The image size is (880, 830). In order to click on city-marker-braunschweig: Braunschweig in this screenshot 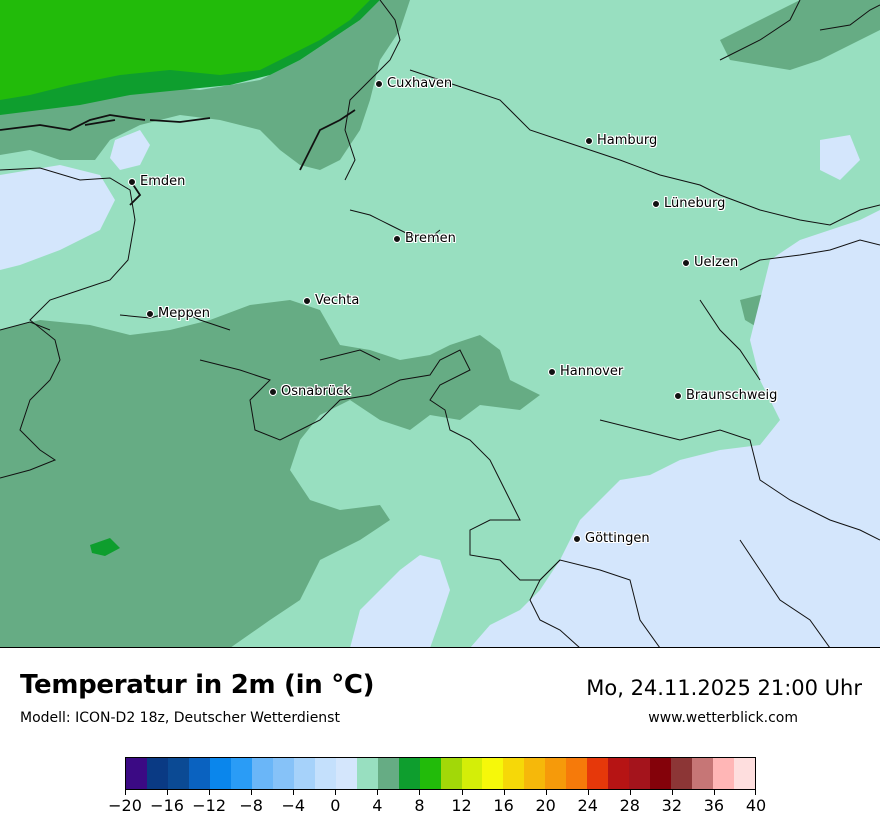, I will do `click(725, 395)`.